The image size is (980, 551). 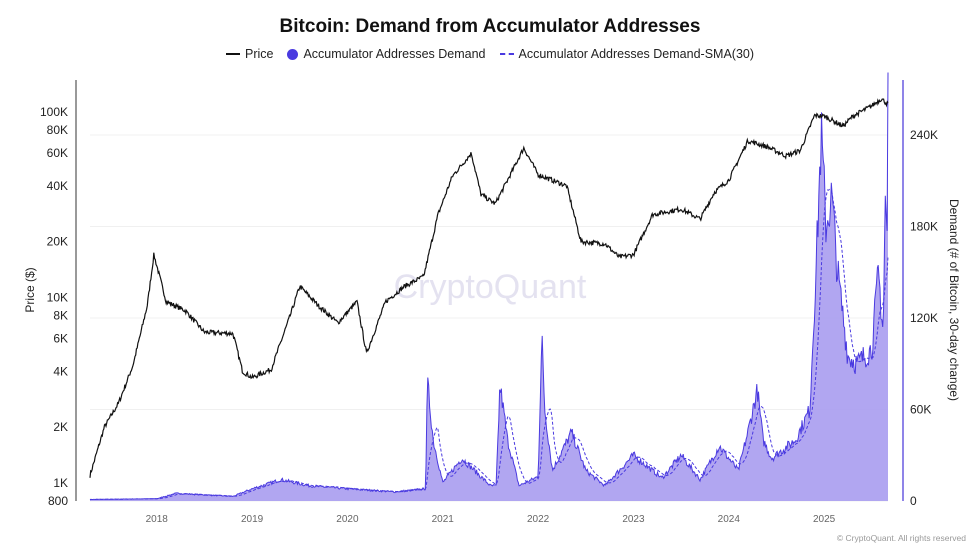 I want to click on dot-swatch-icon, so click(x=293, y=54).